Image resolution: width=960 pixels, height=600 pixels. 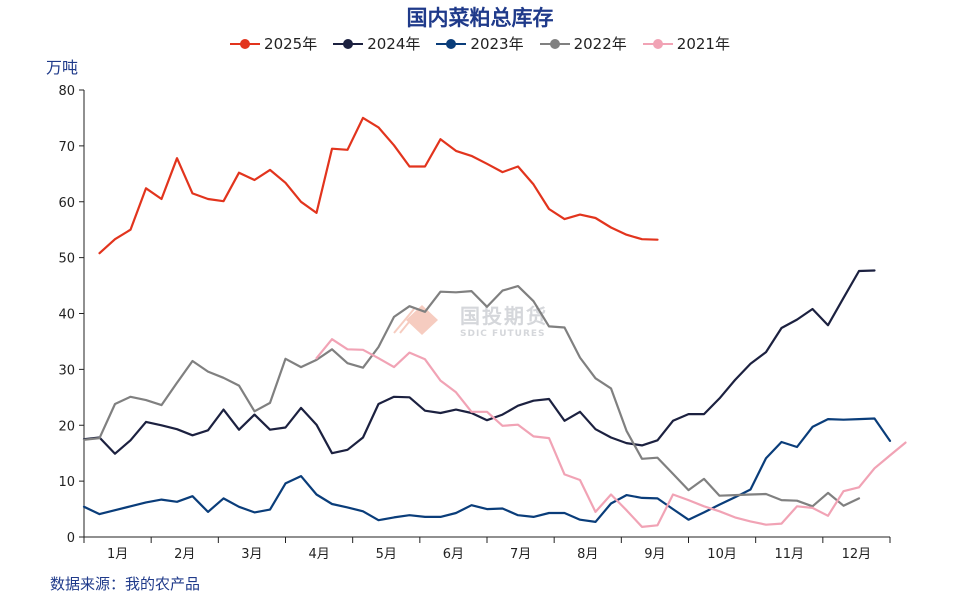 What do you see at coordinates (66, 426) in the screenshot?
I see `y-tick-label: 20` at bounding box center [66, 426].